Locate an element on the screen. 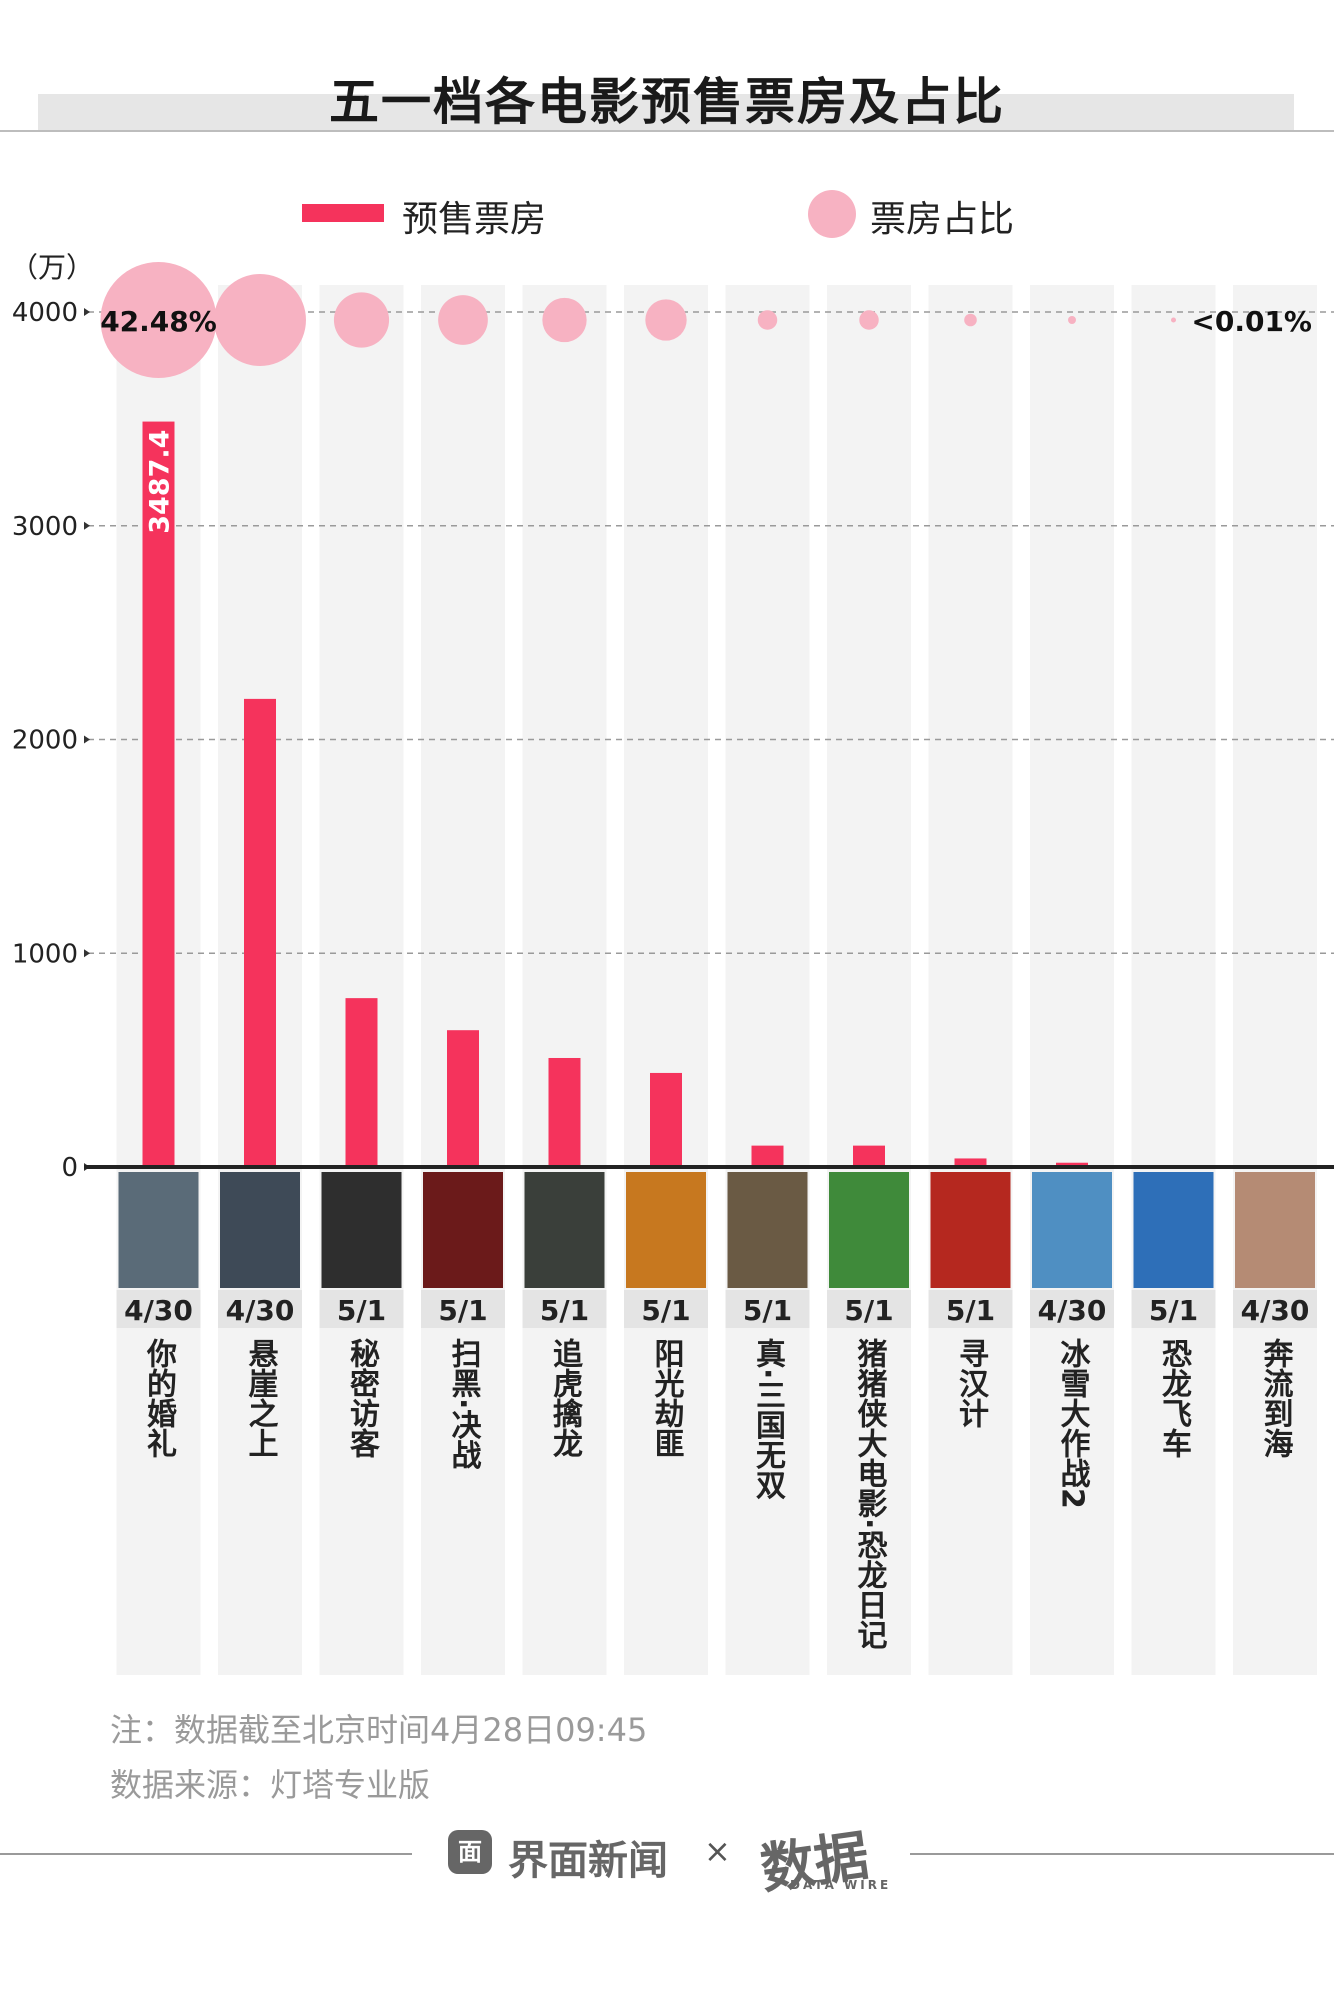  y-tick-label: 2000 is located at coordinates (45, 741).